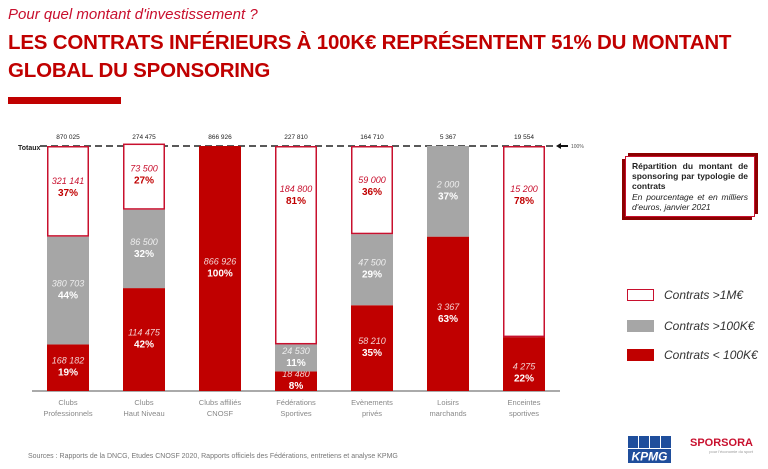 Image resolution: width=768 pixels, height=469 pixels. Describe the element at coordinates (449, 307) in the screenshot. I see `segment-value-label: 3 367` at that location.